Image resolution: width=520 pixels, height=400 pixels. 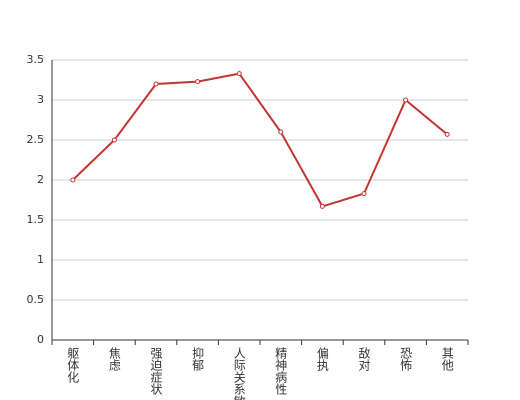 I want to click on x-tick-label: 精神病性, so click(x=281, y=371).